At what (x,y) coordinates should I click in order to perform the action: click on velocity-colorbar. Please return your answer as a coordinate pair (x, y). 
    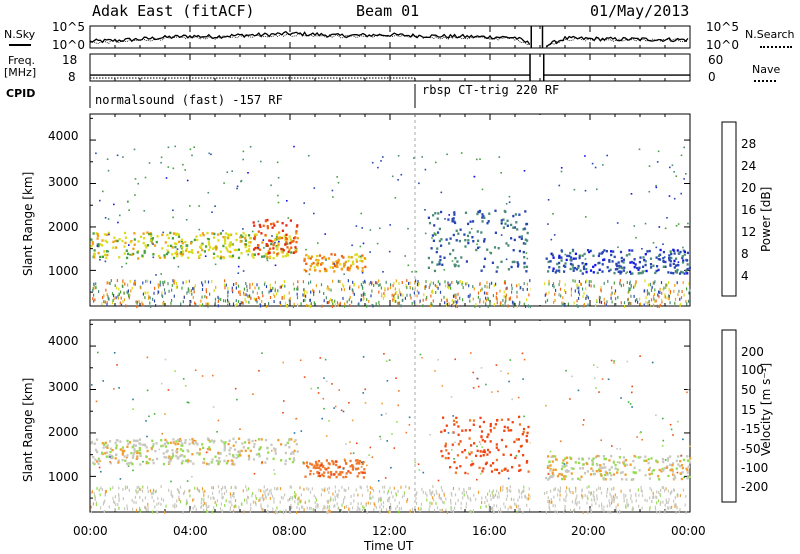
    Looking at the image, I should click on (729, 416).